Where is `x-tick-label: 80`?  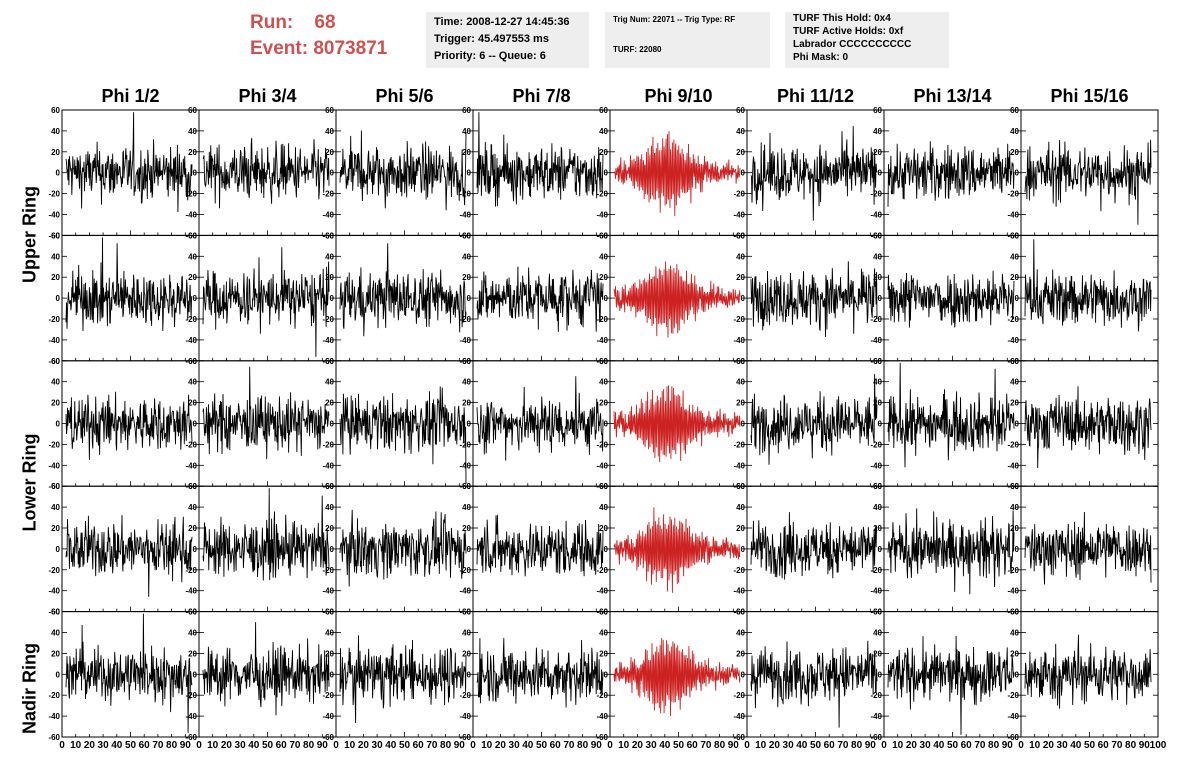
x-tick-label: 80 is located at coordinates (583, 745).